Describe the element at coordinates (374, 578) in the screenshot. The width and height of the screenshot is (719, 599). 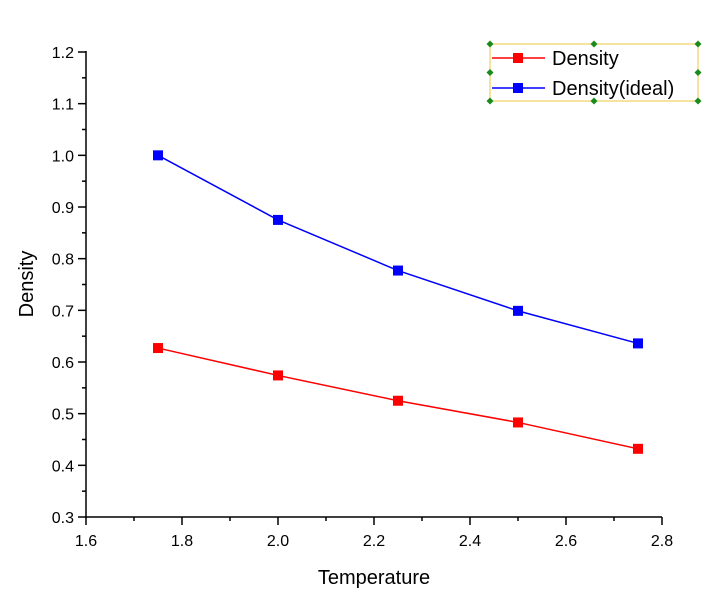
I see `x-axis-title: Temperature` at that location.